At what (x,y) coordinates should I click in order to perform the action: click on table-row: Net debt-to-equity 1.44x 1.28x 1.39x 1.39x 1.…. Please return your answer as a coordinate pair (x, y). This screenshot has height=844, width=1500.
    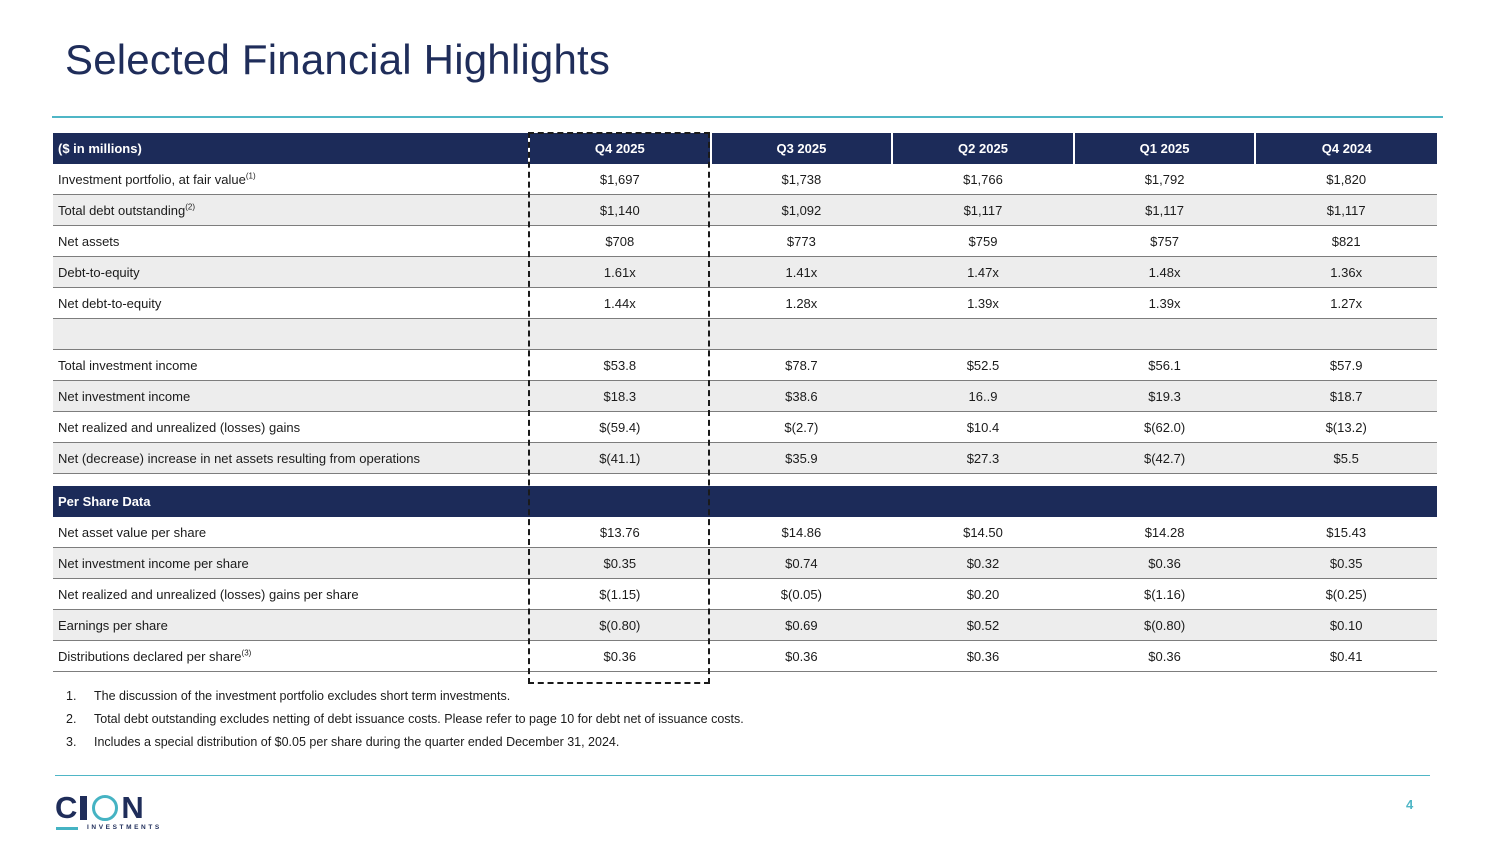
    Looking at the image, I should click on (745, 303).